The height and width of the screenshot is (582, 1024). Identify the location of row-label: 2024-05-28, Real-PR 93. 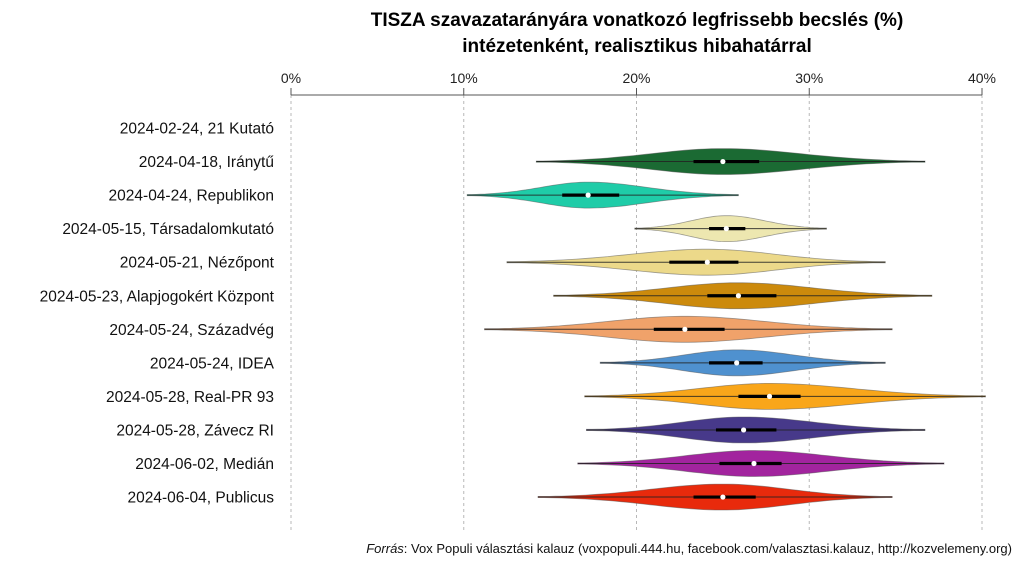
(190, 397).